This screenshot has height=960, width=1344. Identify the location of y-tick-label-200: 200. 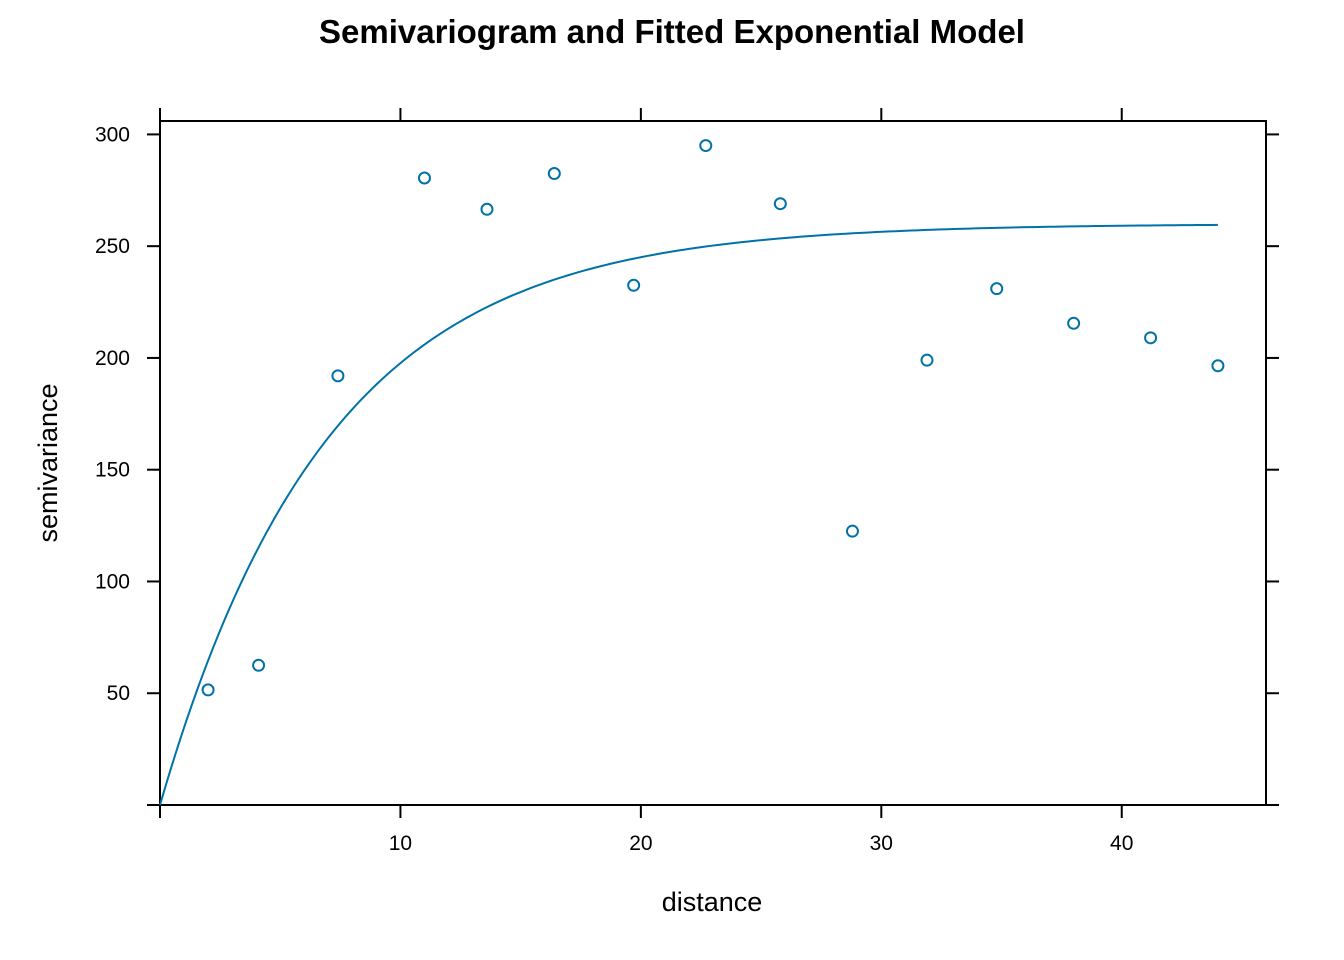
(112, 358).